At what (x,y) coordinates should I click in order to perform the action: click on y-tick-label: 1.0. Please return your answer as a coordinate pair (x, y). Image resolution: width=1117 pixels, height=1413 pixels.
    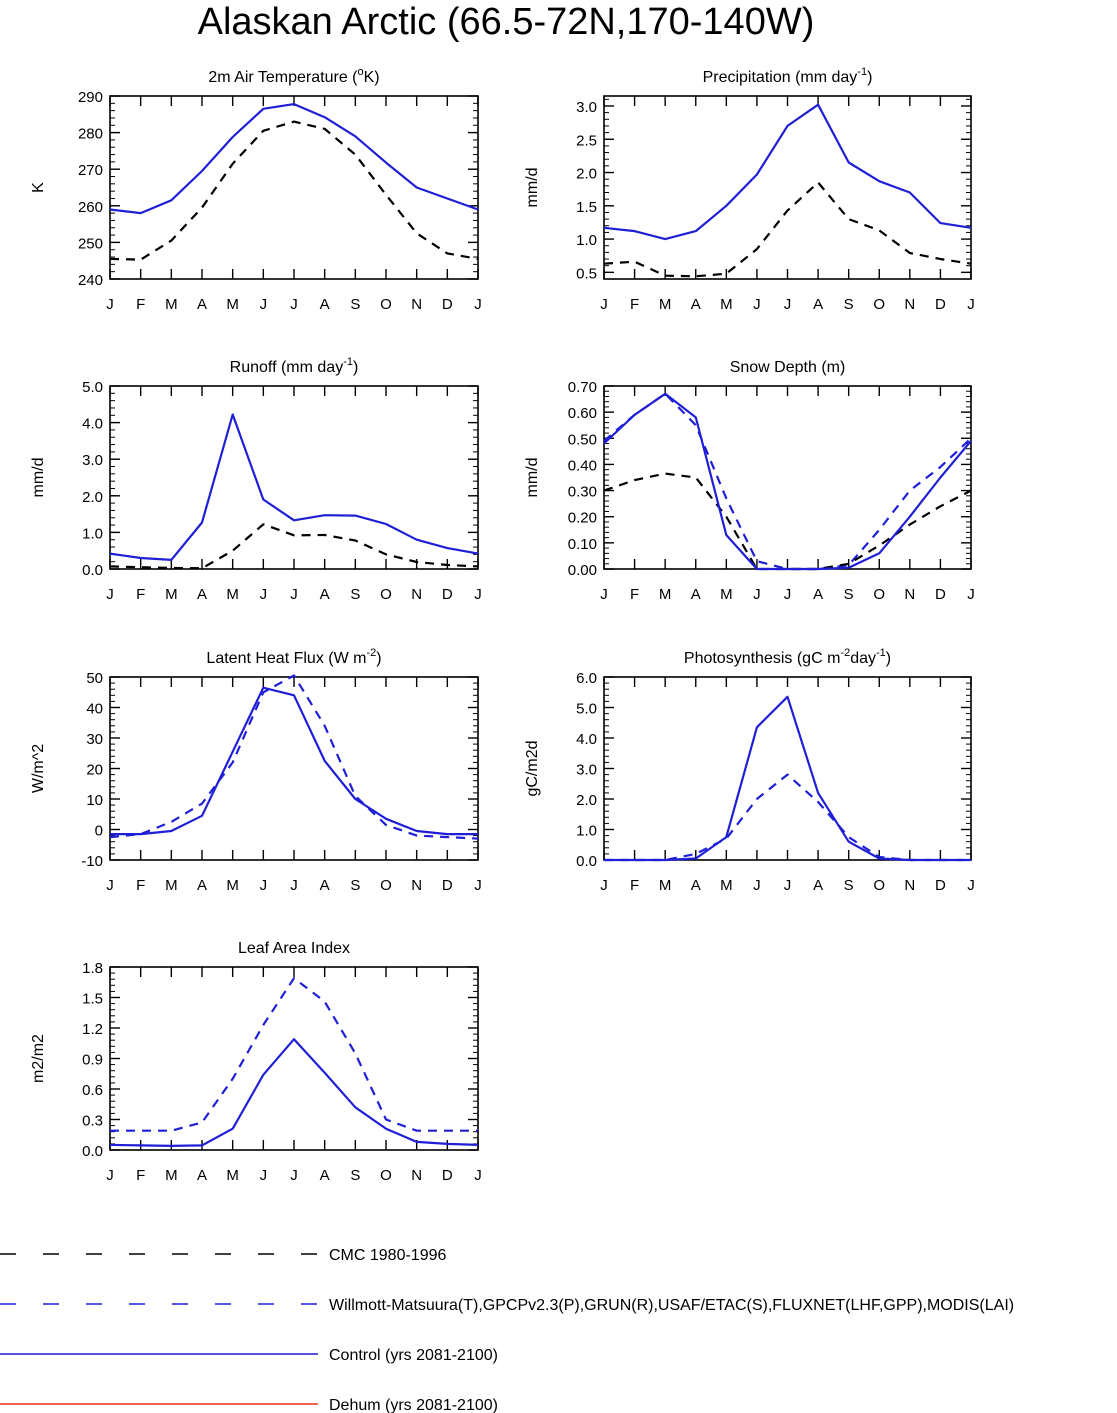
    Looking at the image, I should click on (586, 240).